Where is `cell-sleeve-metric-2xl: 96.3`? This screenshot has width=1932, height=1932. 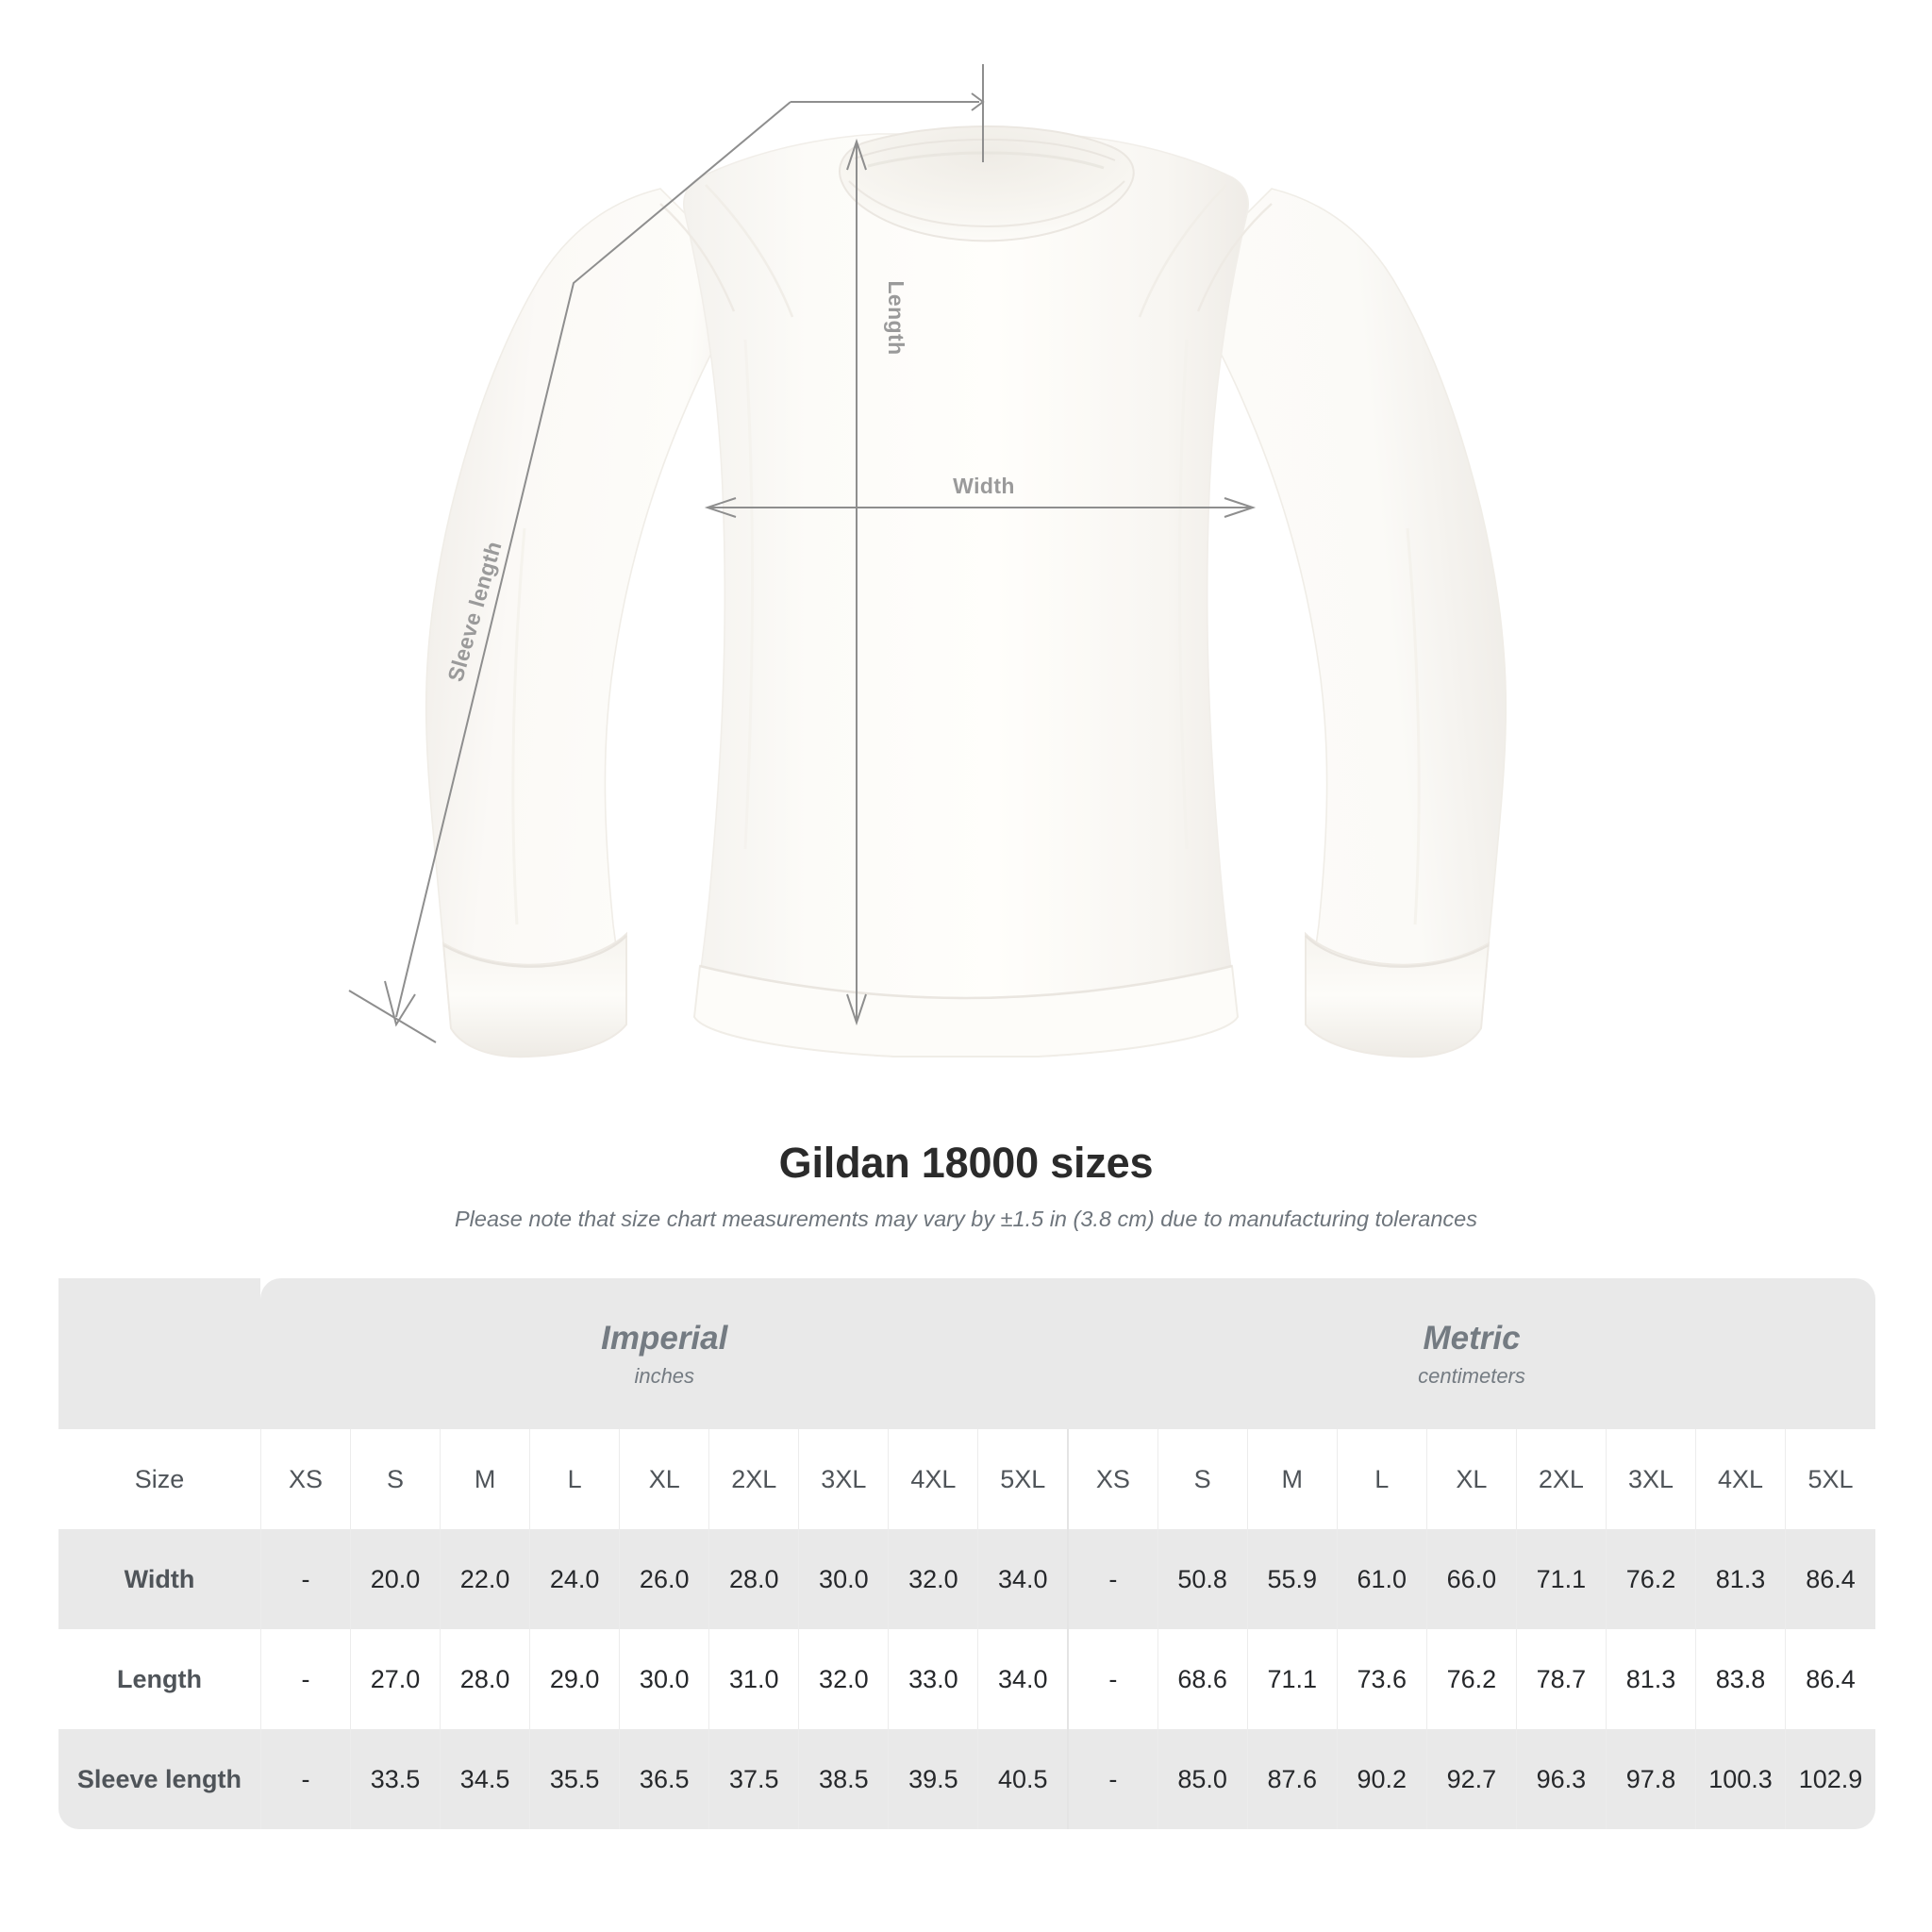
cell-sleeve-metric-2xl: 96.3 is located at coordinates (1561, 1779).